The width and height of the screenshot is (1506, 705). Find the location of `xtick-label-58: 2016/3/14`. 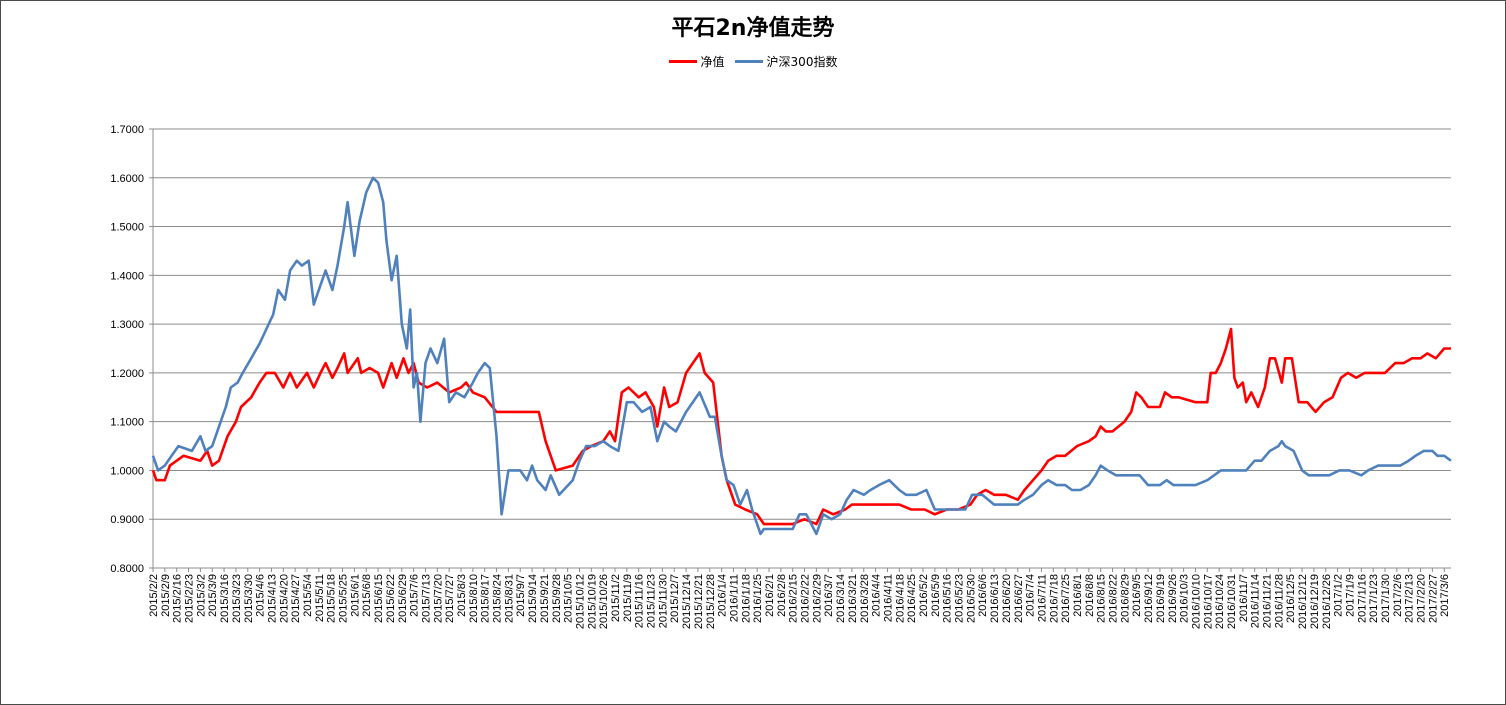

xtick-label-58: 2016/3/14 is located at coordinates (841, 598).